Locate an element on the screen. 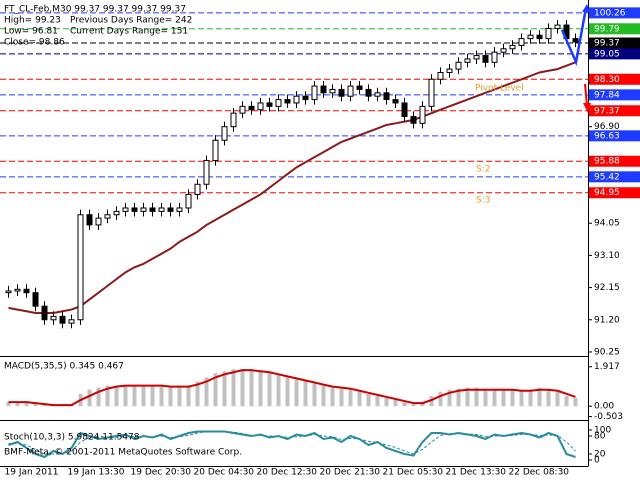  level-label: 100.26 is located at coordinates (610, 13).